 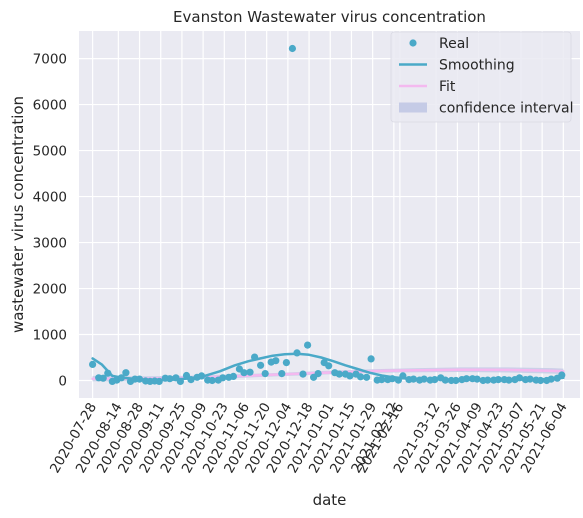 I want to click on legend-patch-icon, so click(x=413, y=107).